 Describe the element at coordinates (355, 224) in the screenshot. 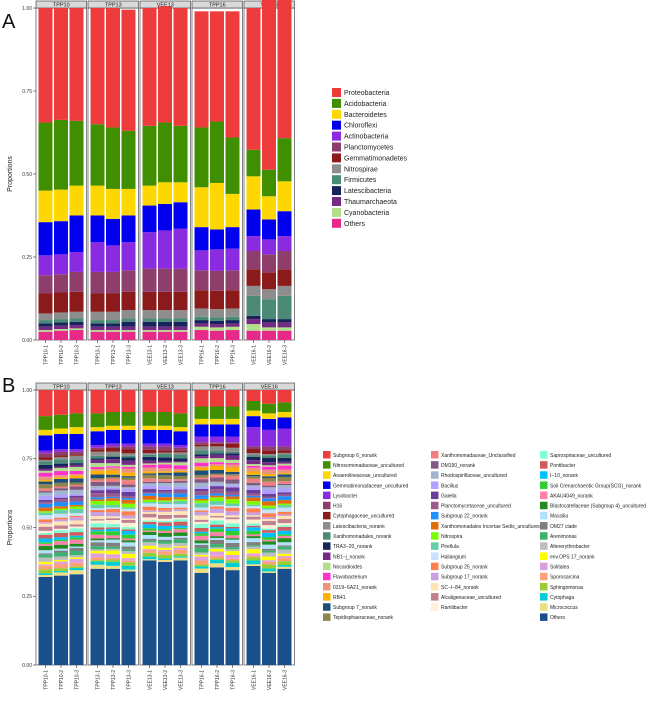

I see `legend-label: Others` at that location.